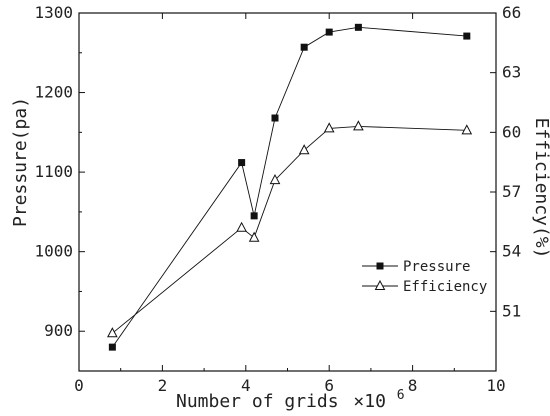 This screenshot has width=550, height=416. I want to click on y-left-tick-label: 1000, so click(53, 251).